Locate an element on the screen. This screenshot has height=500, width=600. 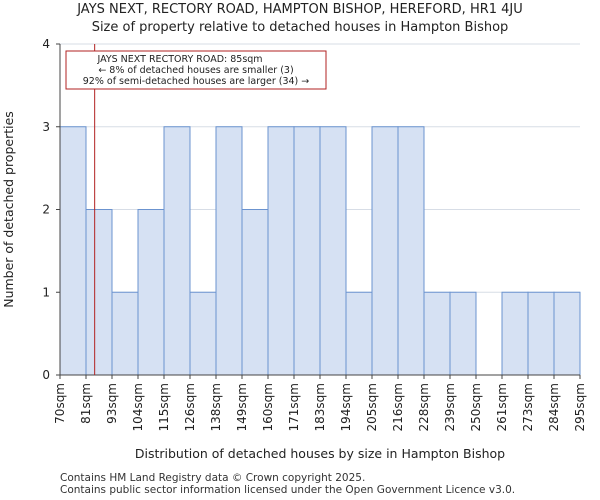
x-tick-label: 149sqm is located at coordinates (242, 407).